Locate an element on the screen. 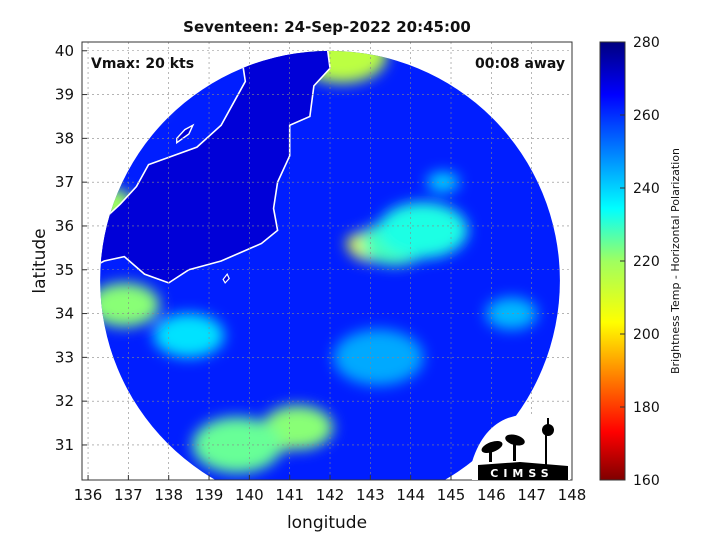 The image size is (720, 540). x-tick-label: 142 is located at coordinates (330, 495).